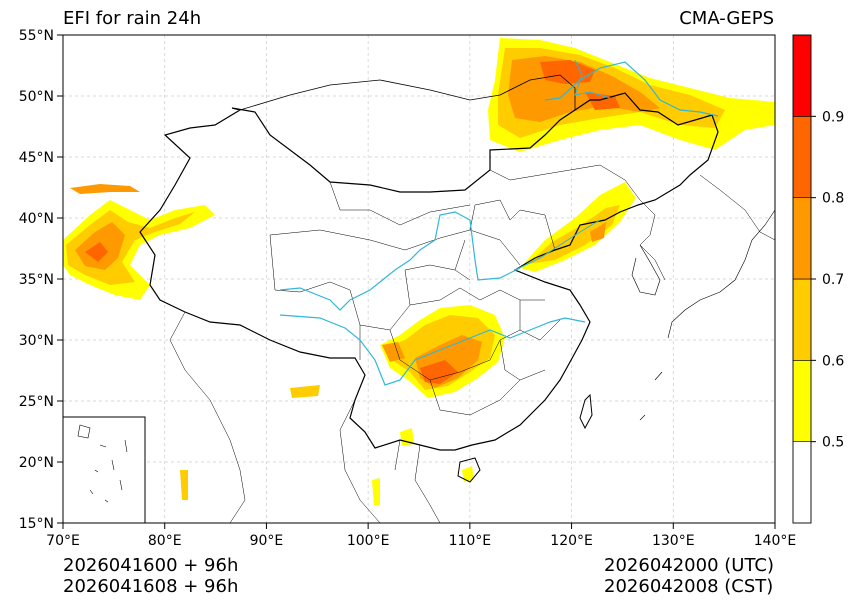  I want to click on valid-time-cst: 2026042008 (CST), so click(689, 586).